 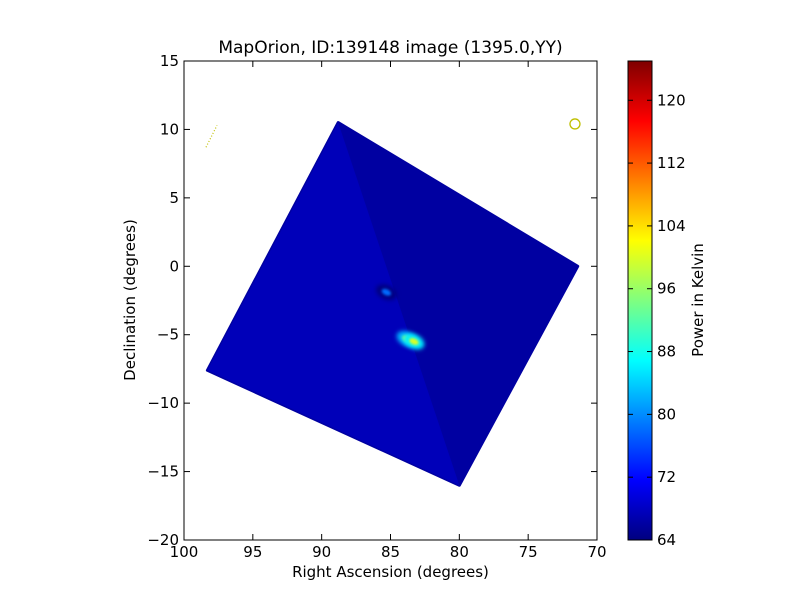 I want to click on colorbar-tick-label: 80, so click(x=666, y=414).